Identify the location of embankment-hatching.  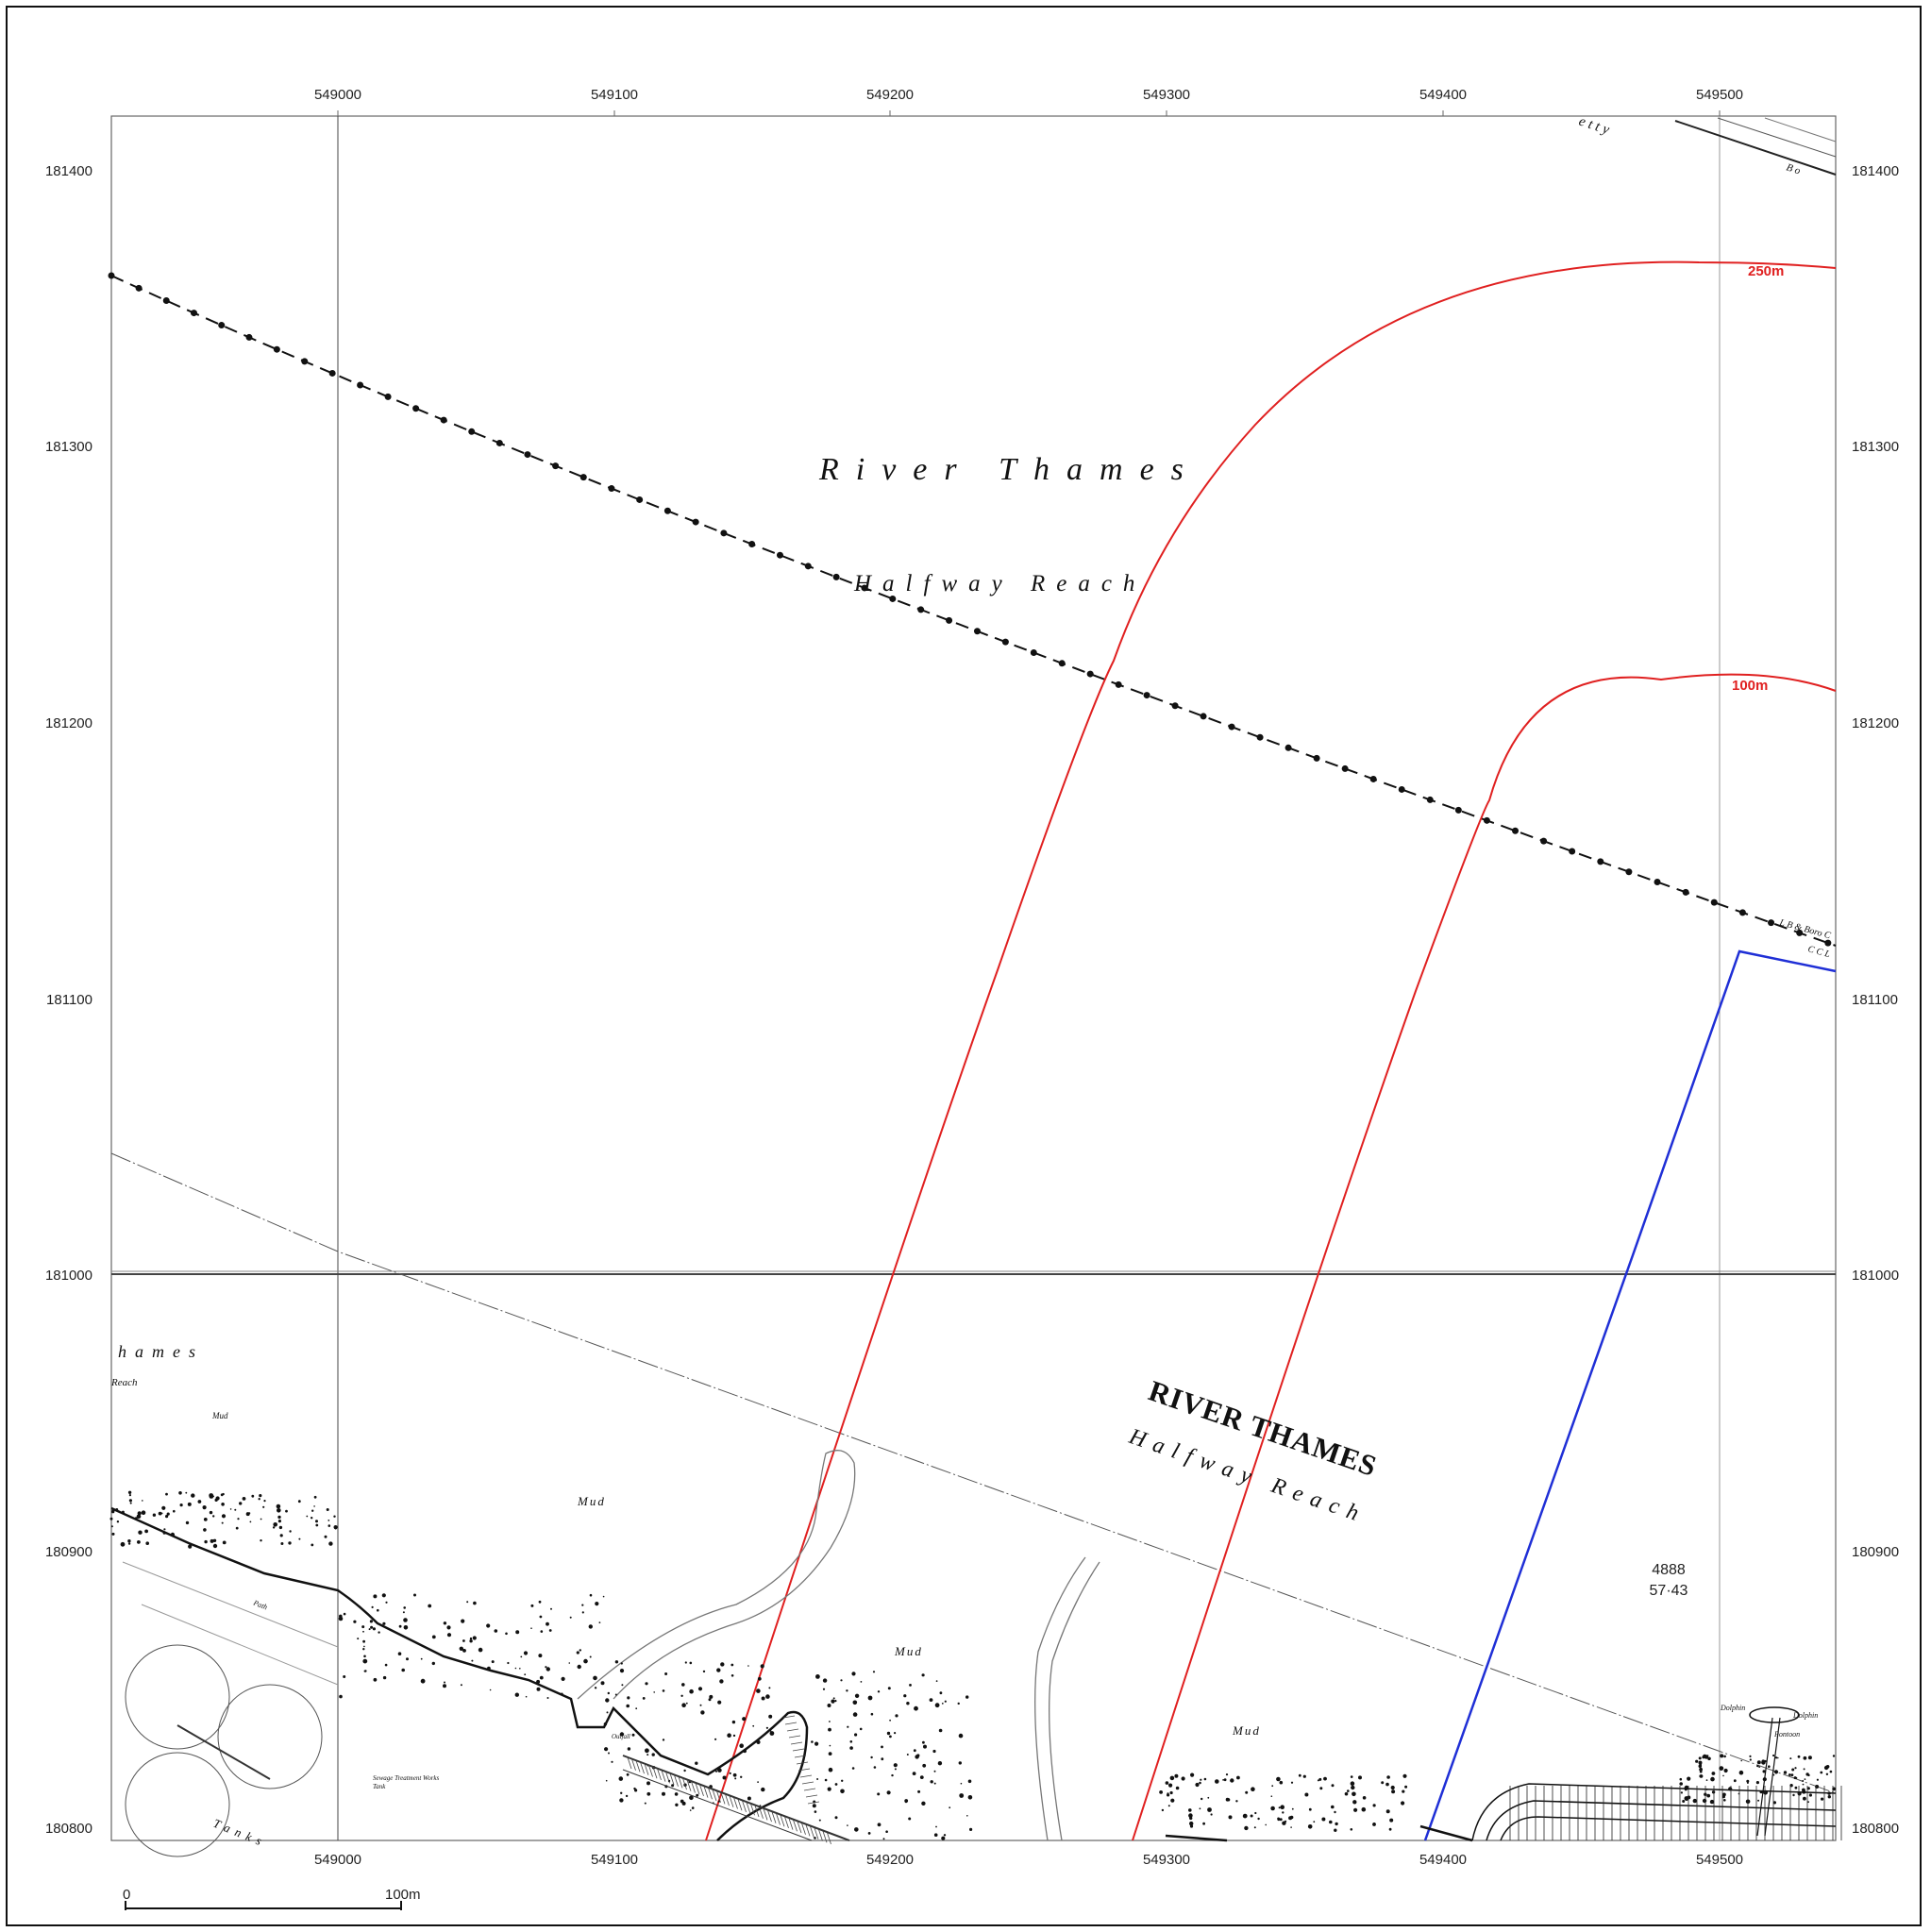
(736, 1798).